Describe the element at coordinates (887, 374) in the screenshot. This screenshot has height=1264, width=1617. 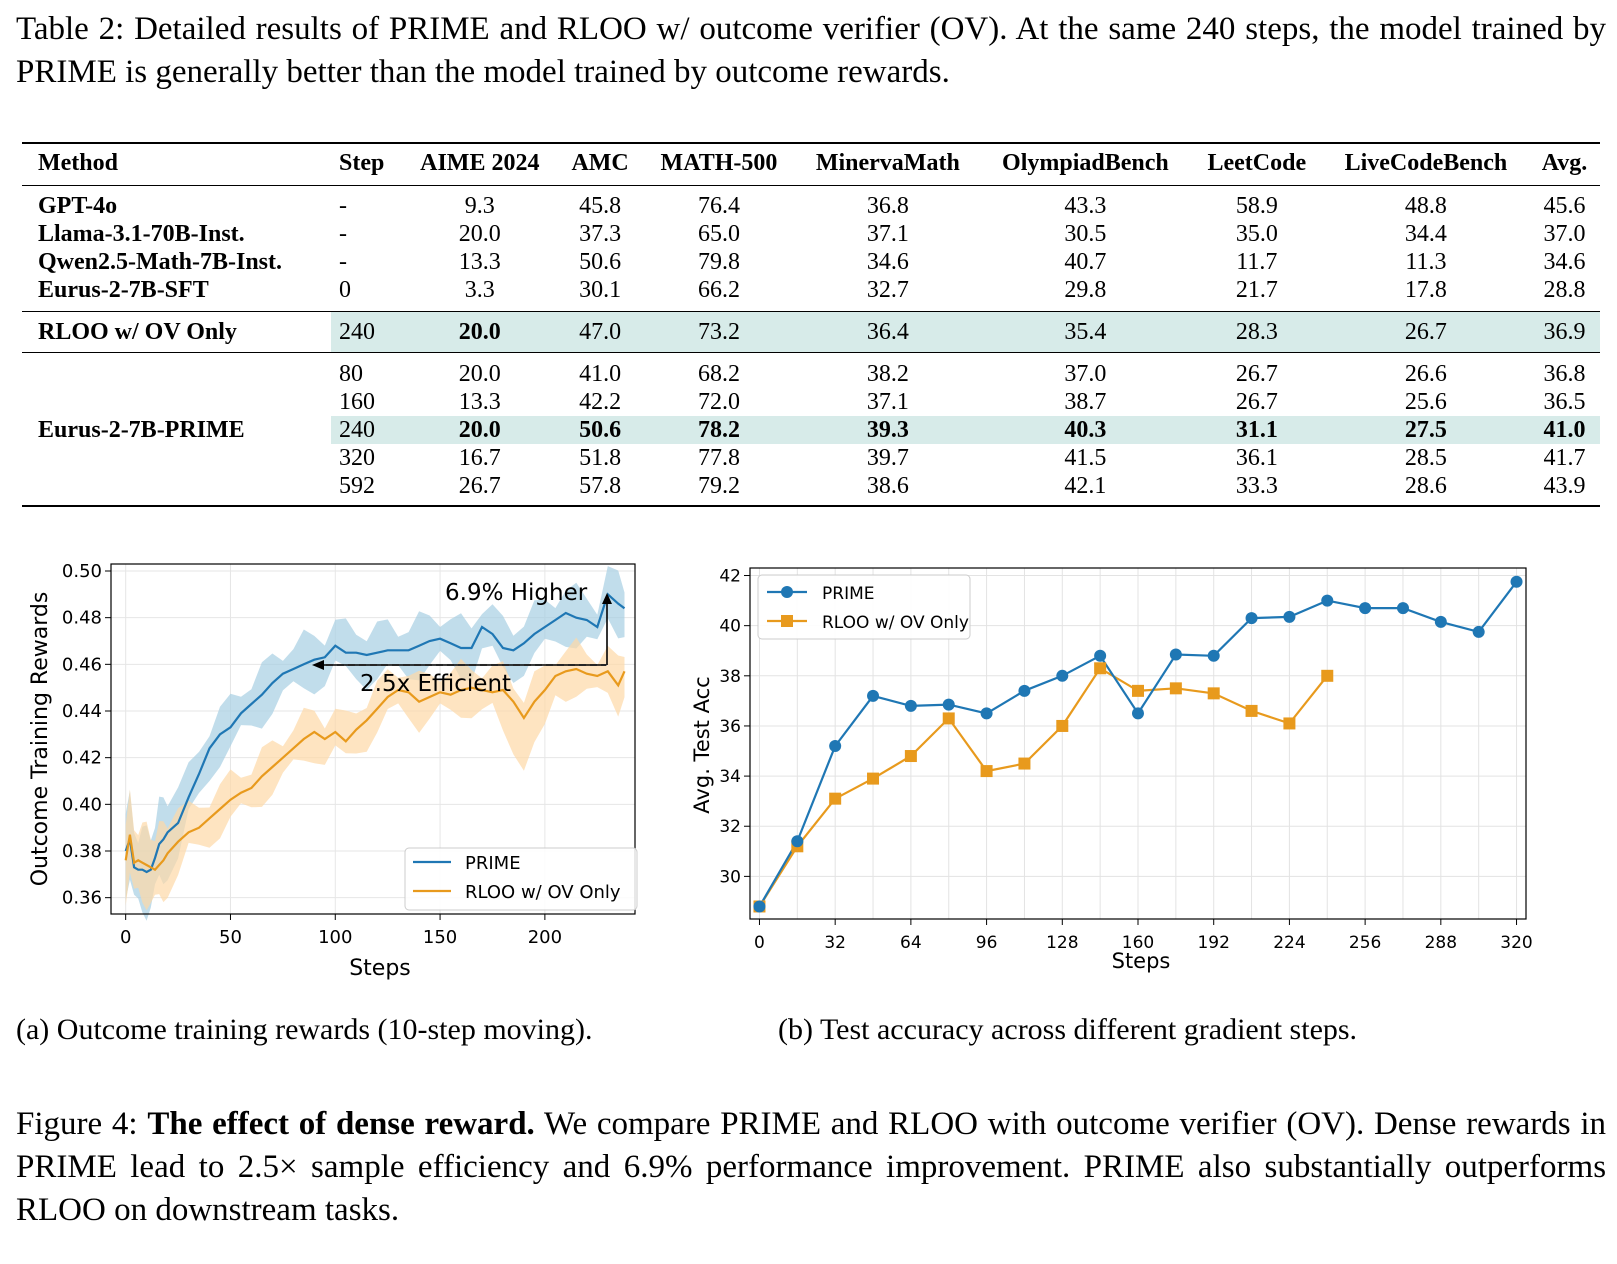
I see `cell-minerva: 38.2` at that location.